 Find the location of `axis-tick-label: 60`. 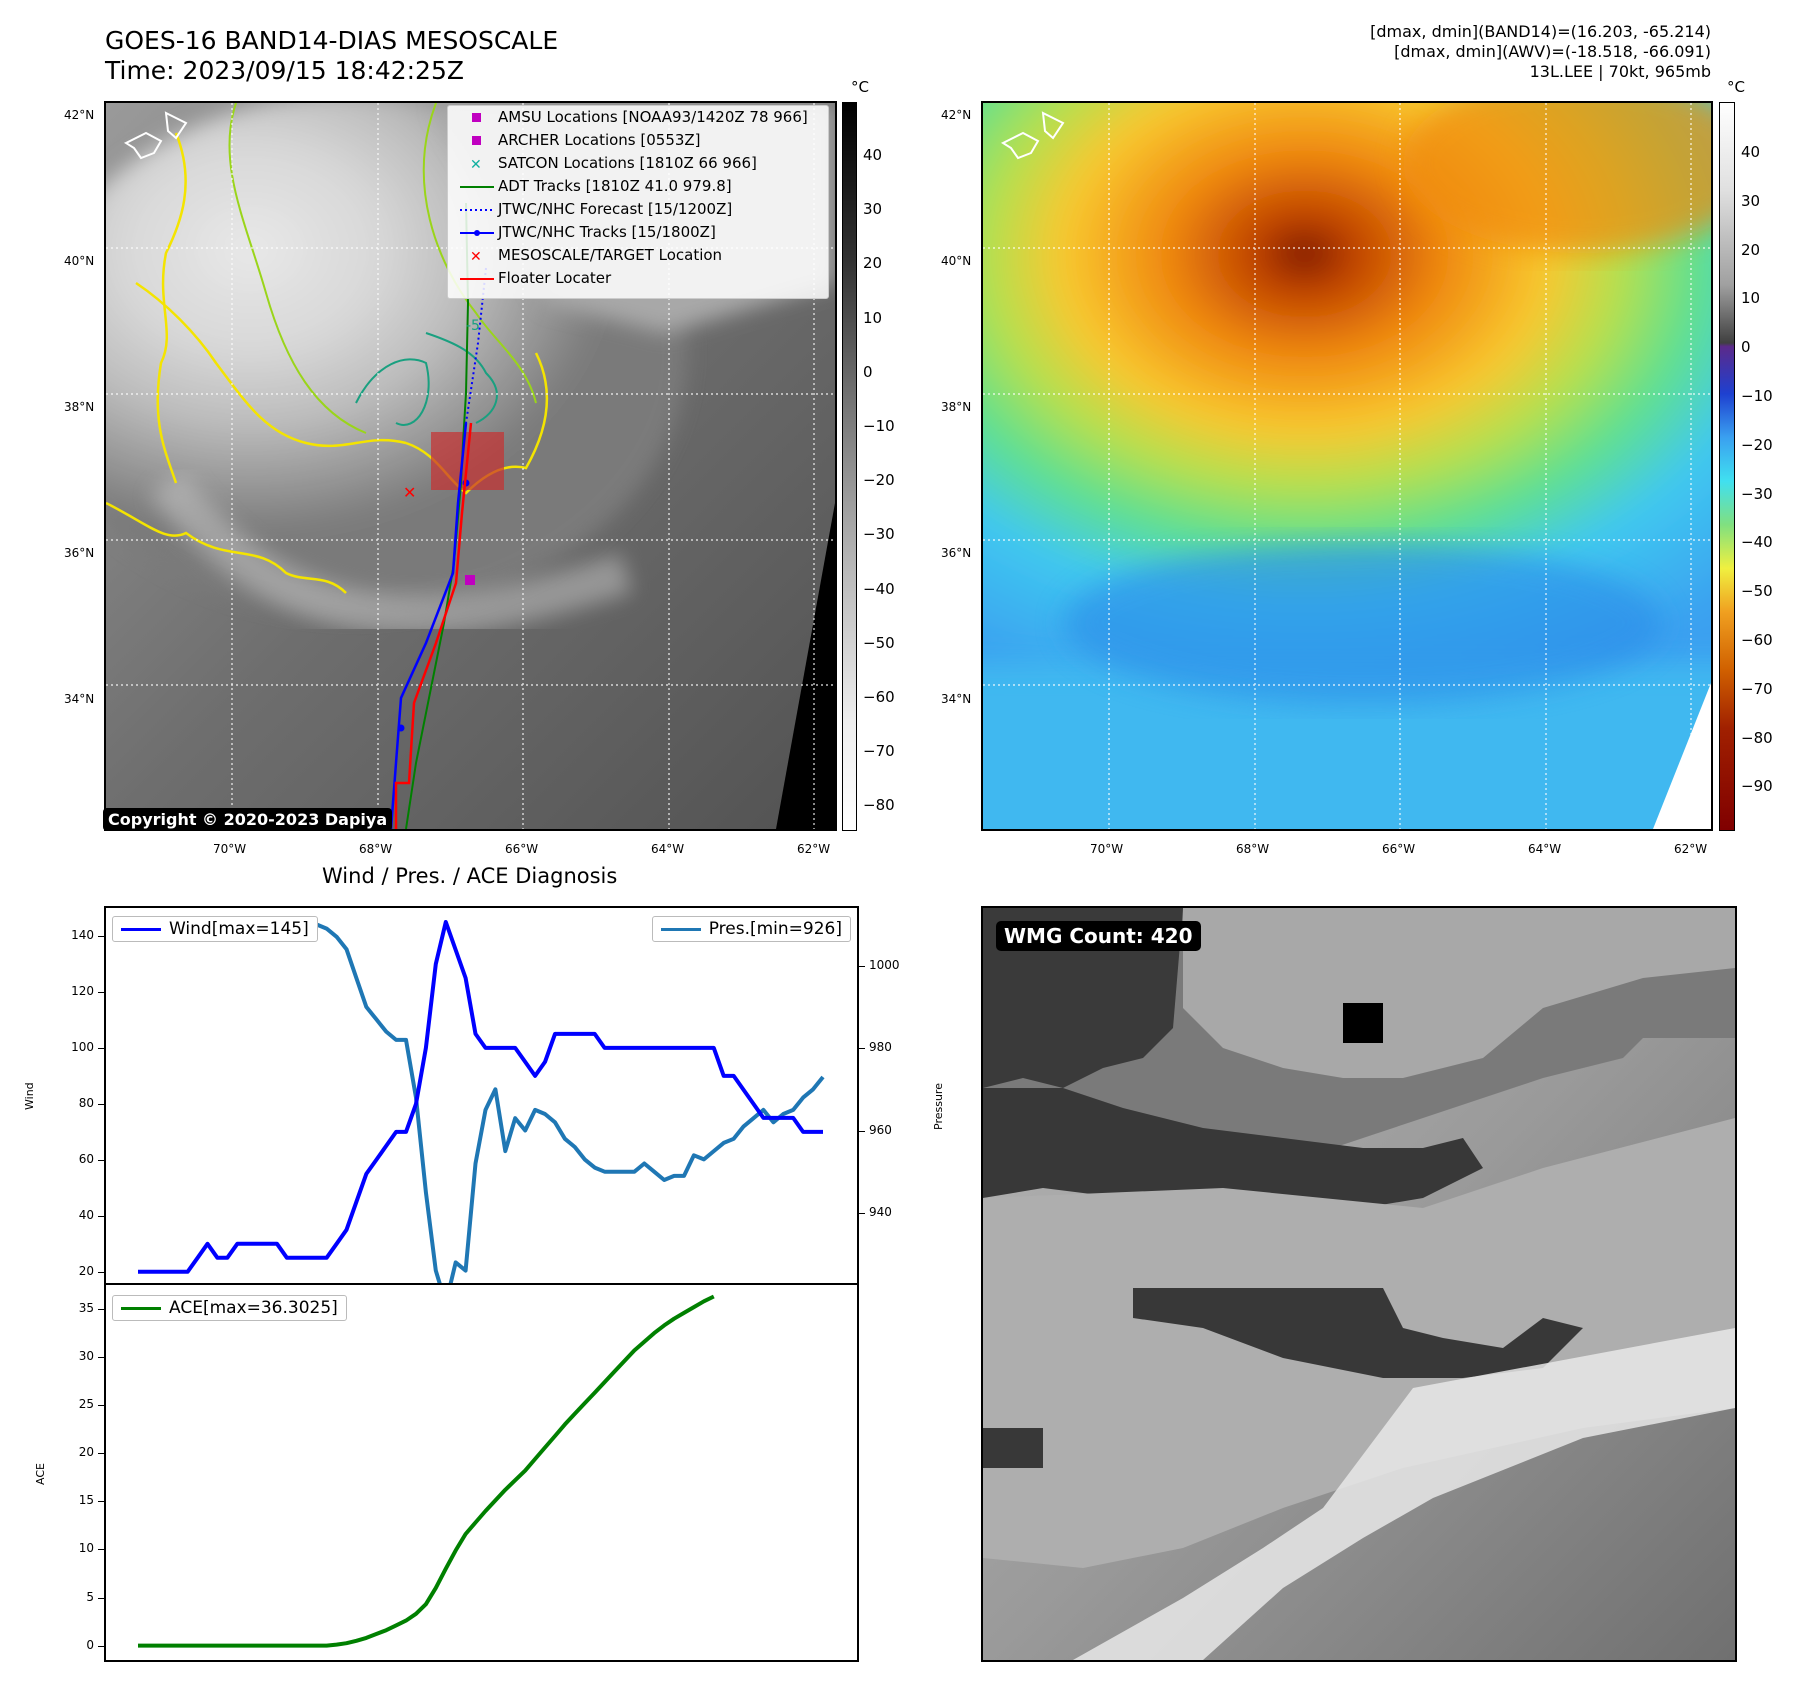

axis-tick-label: 60 is located at coordinates (86, 1158).